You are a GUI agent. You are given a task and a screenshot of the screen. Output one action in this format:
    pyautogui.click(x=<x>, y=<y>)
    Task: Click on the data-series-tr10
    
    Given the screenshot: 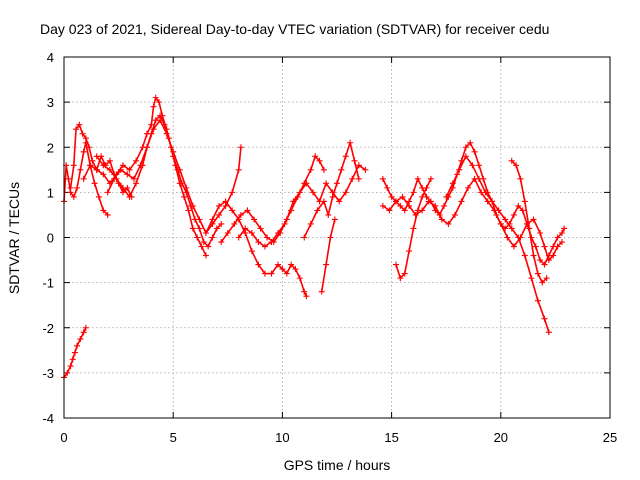 What is the action you would take?
    pyautogui.click(x=331, y=190)
    